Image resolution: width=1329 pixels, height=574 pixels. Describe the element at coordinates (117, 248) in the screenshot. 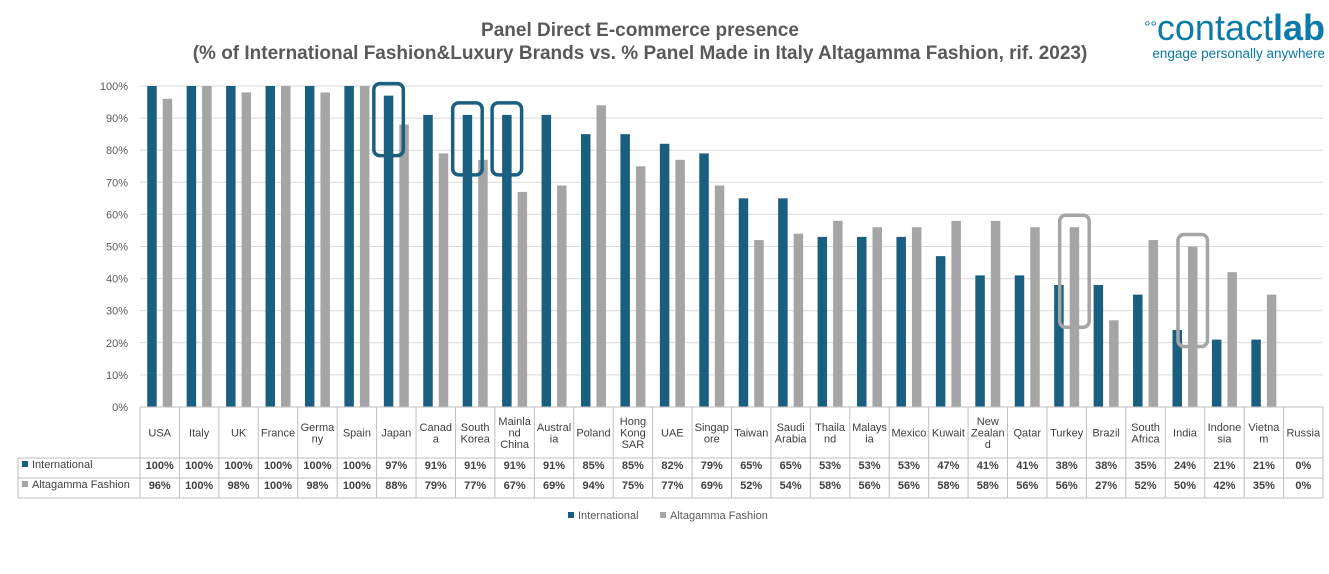

I see `y-tick-label: 50%` at that location.